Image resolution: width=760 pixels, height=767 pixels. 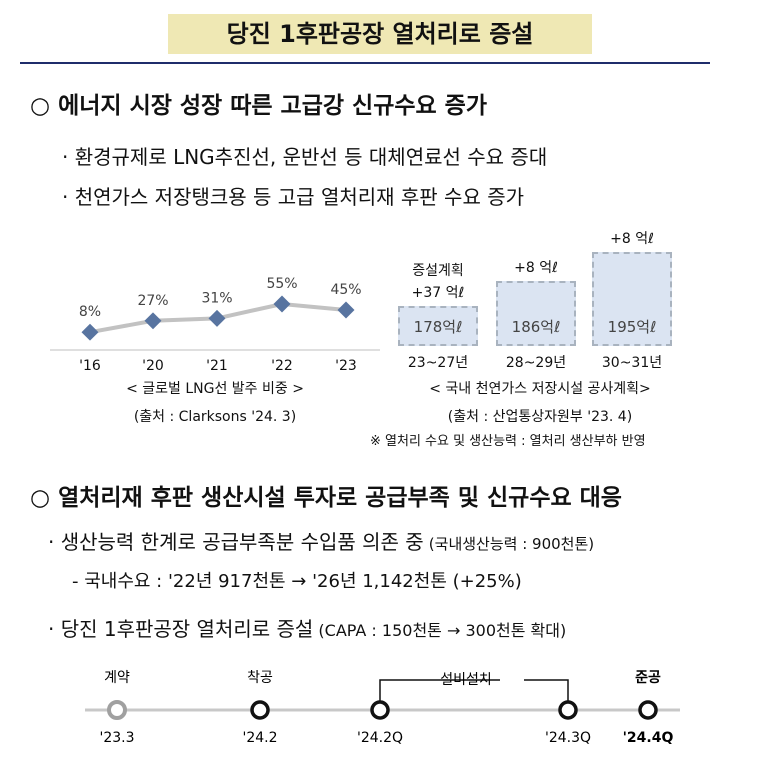 What do you see at coordinates (305, 157) in the screenshot?
I see `section1-bullet1: · 환경규제로 LNG추진선, 운반선 등 대체연료선 수요 증대` at bounding box center [305, 157].